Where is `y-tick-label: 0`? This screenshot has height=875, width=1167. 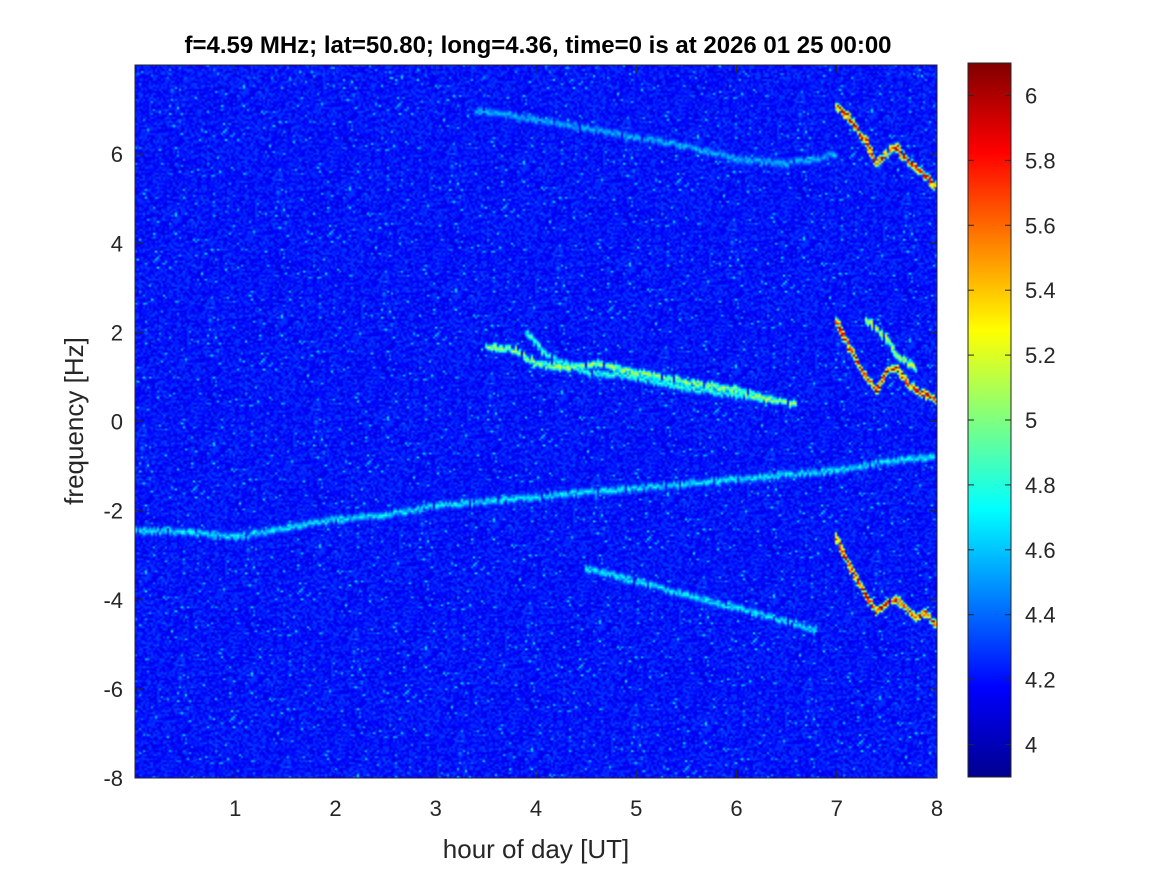
y-tick-label: 0 is located at coordinates (117, 422).